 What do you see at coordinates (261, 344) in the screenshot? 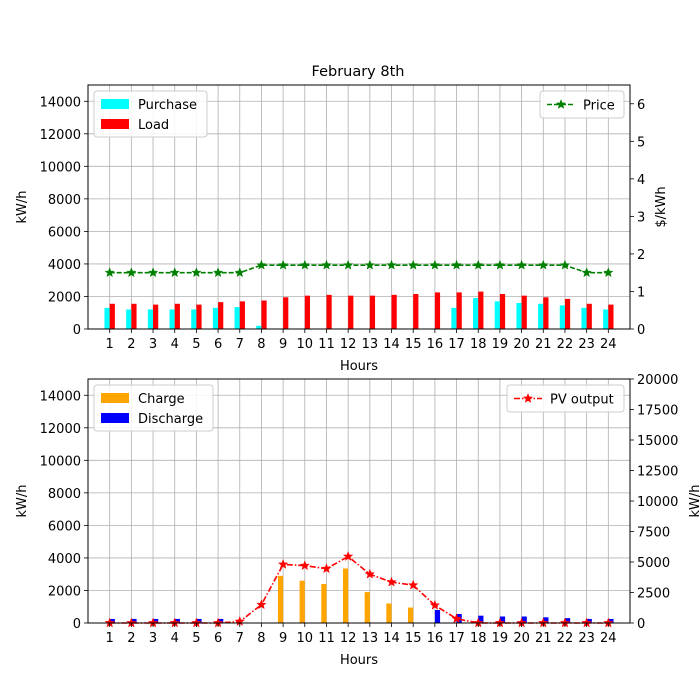
I see `x-tick-label: 8` at bounding box center [261, 344].